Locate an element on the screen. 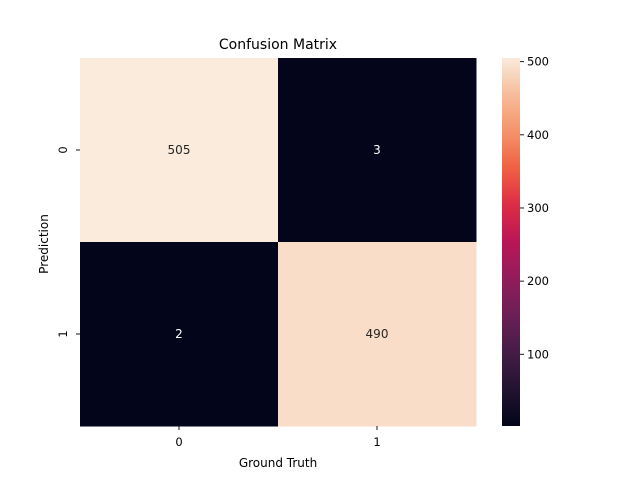 This screenshot has width=640, height=480. cell-annotation-r0-c1: 3 is located at coordinates (377, 150).